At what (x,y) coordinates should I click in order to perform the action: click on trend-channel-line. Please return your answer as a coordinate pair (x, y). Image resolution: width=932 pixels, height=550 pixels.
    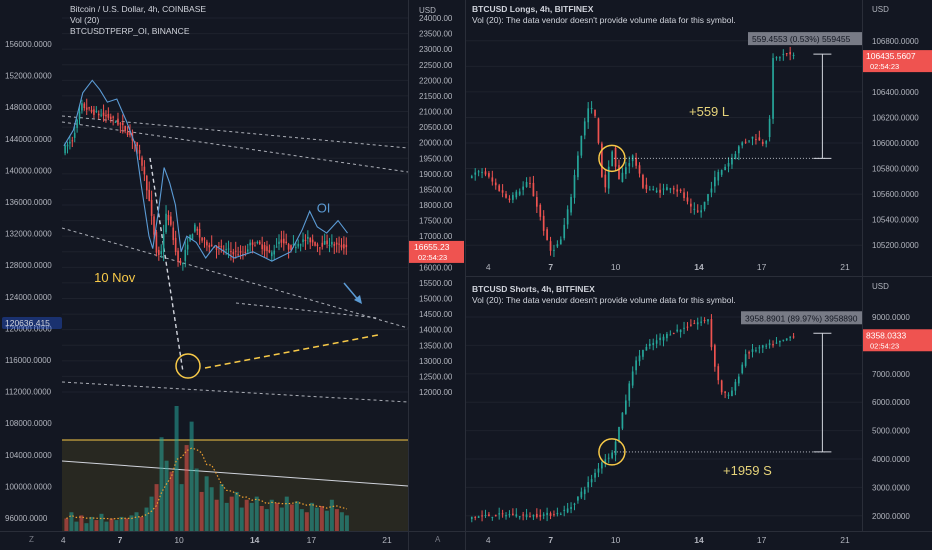
    Looking at the image, I should click on (235, 392).